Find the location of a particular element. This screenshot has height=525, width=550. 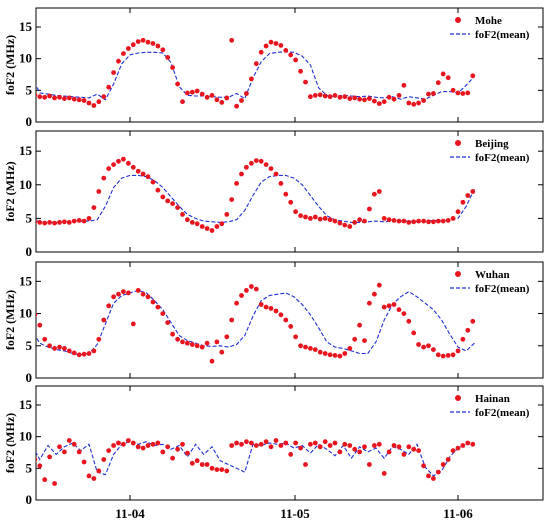

legend-label-mean: foF2(mean) is located at coordinates (502, 289).